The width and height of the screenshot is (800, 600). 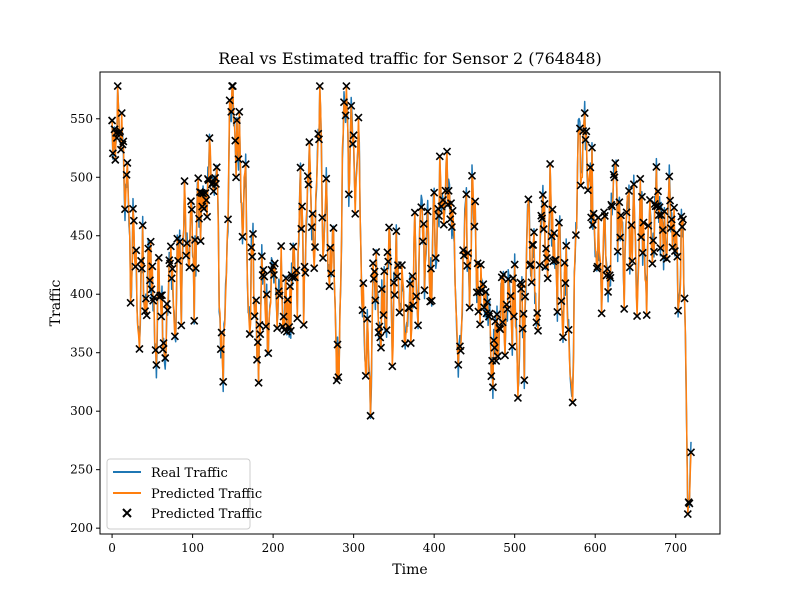 I want to click on x-tick-label: 700, so click(x=675, y=548).